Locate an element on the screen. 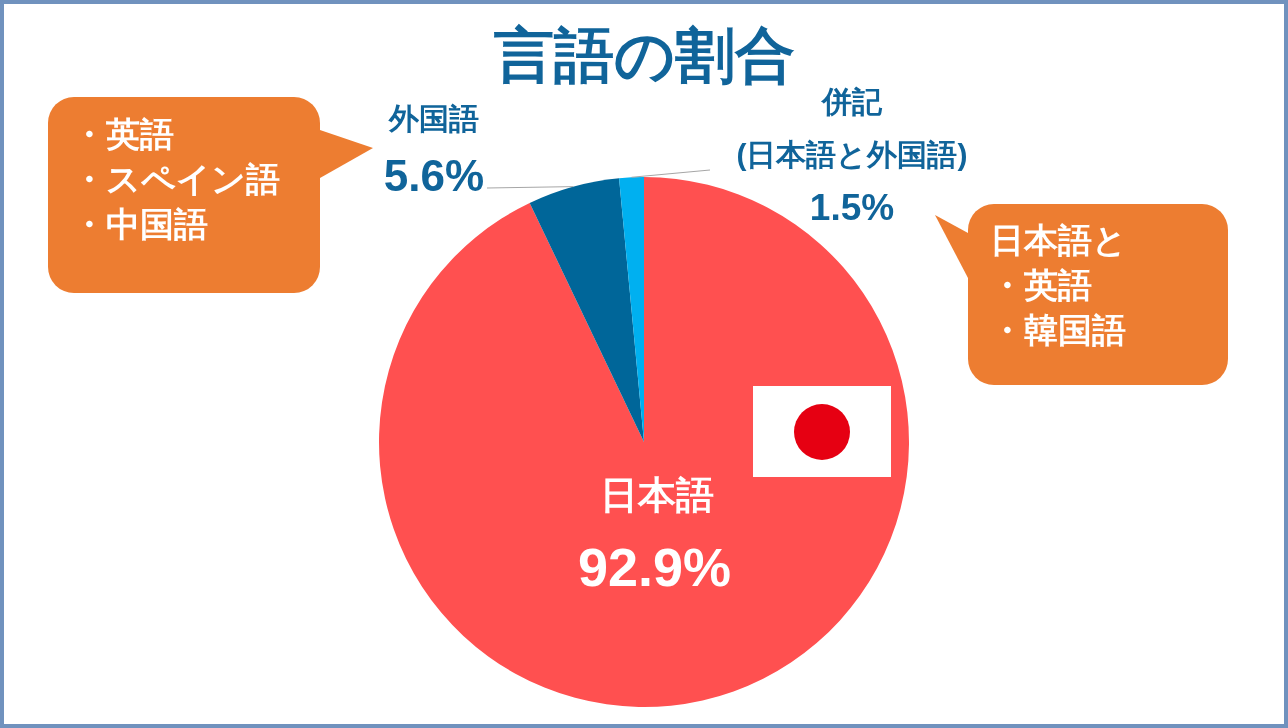 Image resolution: width=1288 pixels, height=728 pixels. annotation: ・スペイン語 is located at coordinates (176, 179).